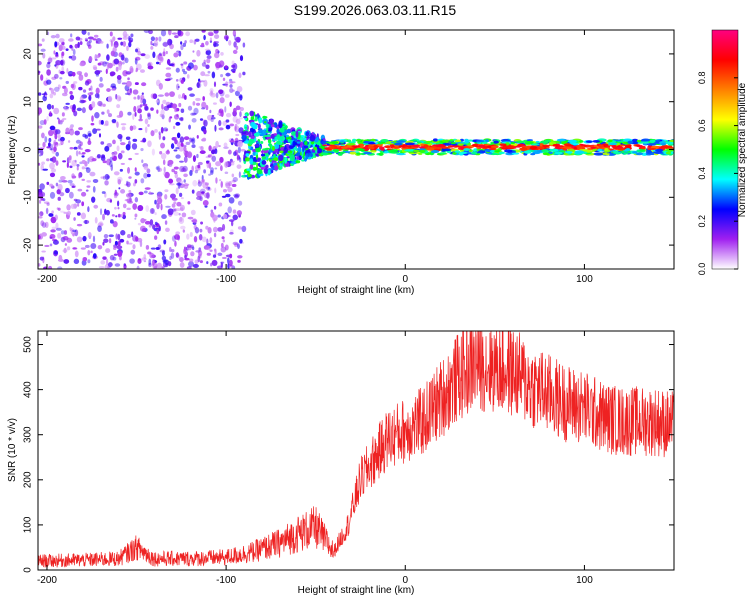 Image resolution: width=750 pixels, height=600 pixels. I want to click on snr-y-tick-label: 500, so click(28, 344).